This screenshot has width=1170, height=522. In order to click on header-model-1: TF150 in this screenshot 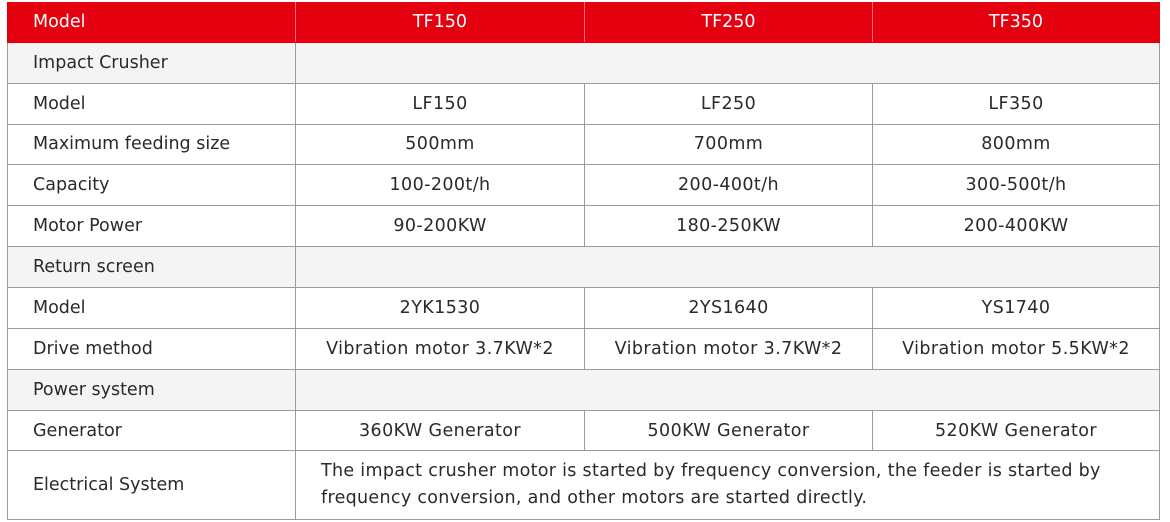, I will do `click(440, 22)`.